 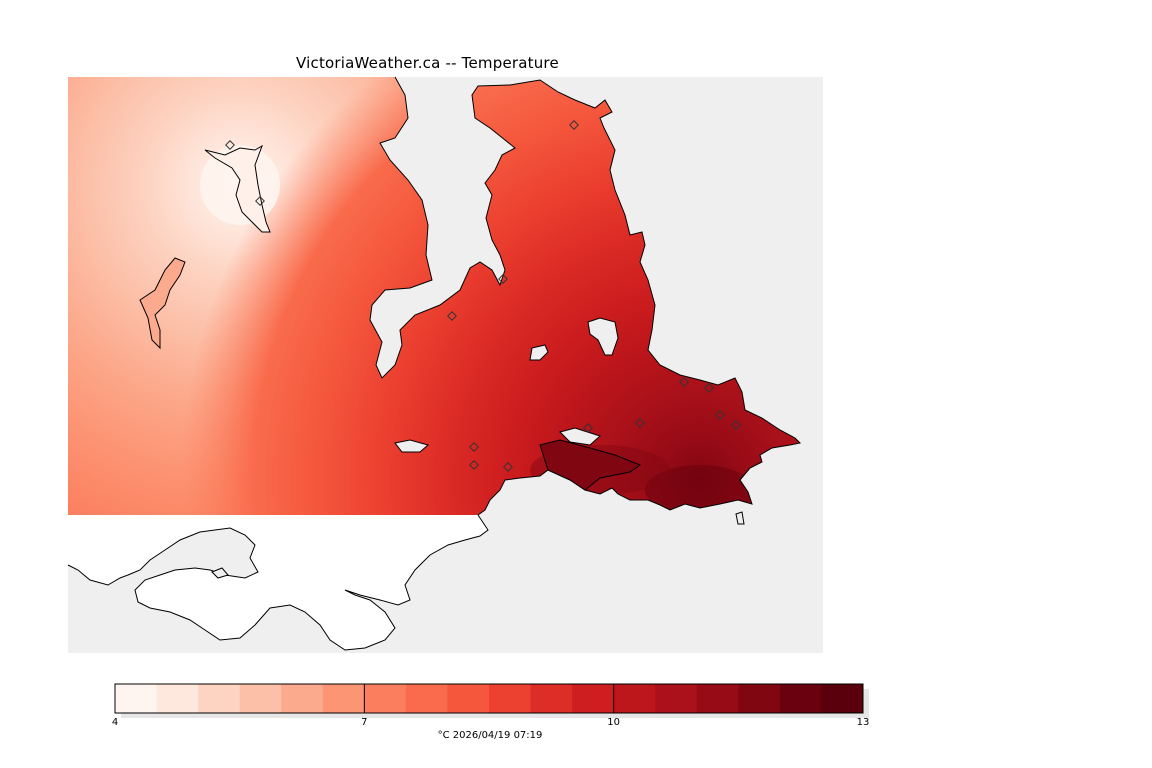 What do you see at coordinates (580, 436) in the screenshot?
I see `inlet` at bounding box center [580, 436].